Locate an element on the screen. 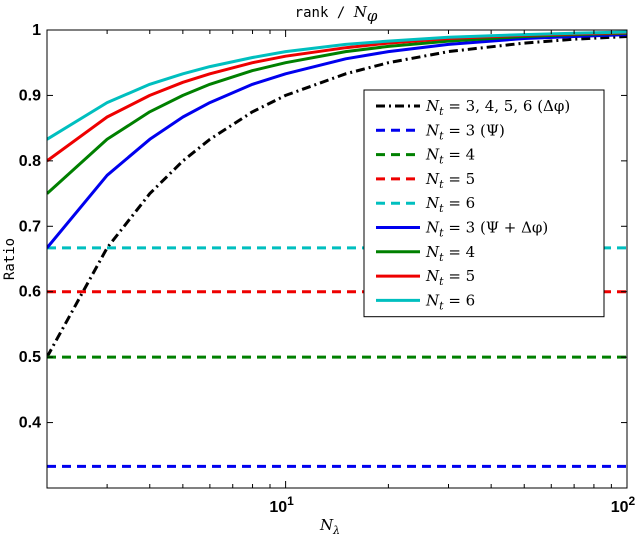  y-tick-label: 1 is located at coordinates (36, 30).